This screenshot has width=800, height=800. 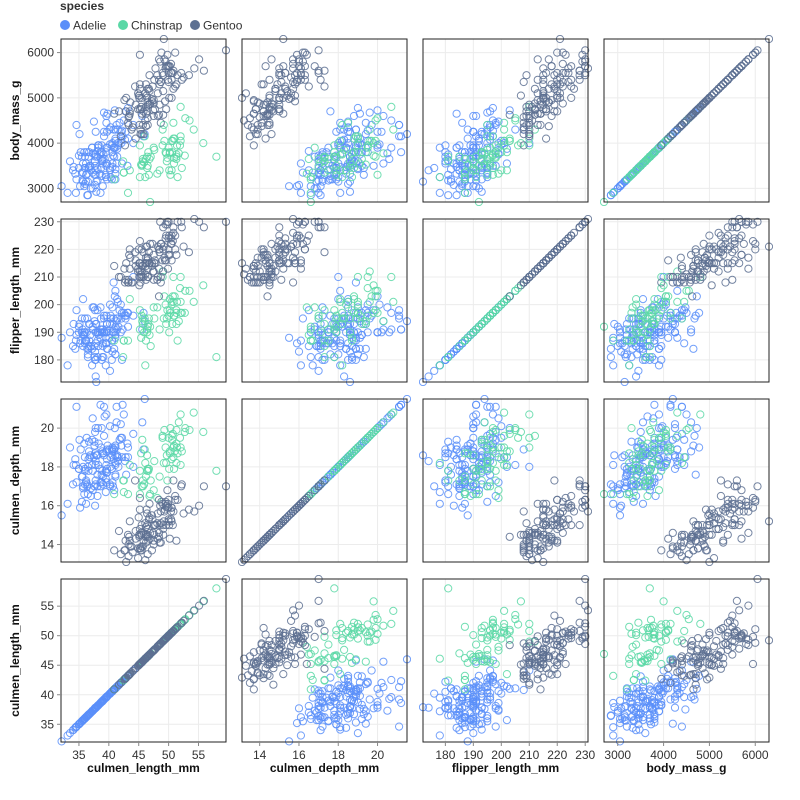 What do you see at coordinates (79, 755) in the screenshot?
I see `x-tick-label: 35` at bounding box center [79, 755].